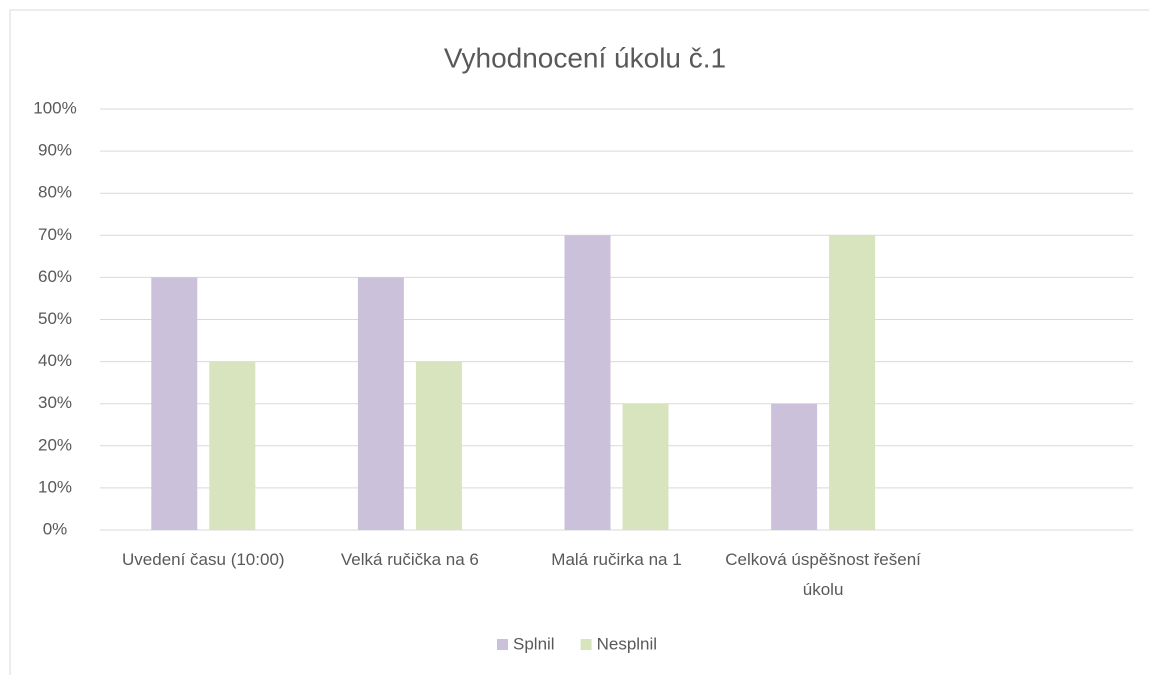 The height and width of the screenshot is (675, 1149). What do you see at coordinates (55, 150) in the screenshot?
I see `y-tick-label: 90%` at bounding box center [55, 150].